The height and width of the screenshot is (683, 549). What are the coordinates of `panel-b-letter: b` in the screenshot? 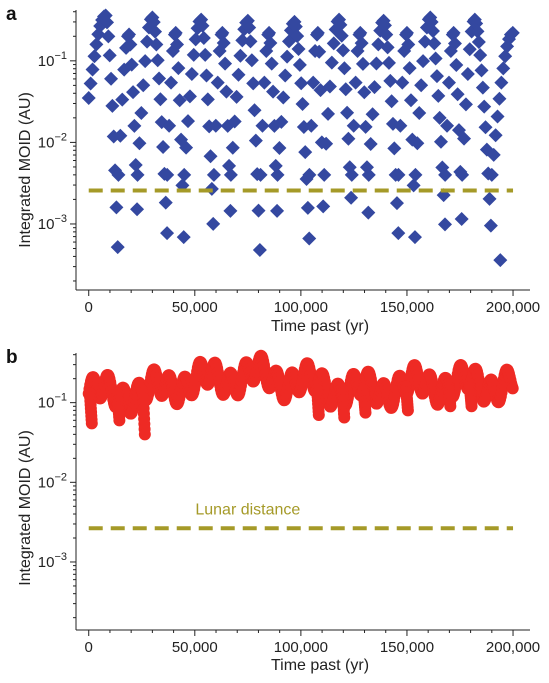 It's located at (12, 357).